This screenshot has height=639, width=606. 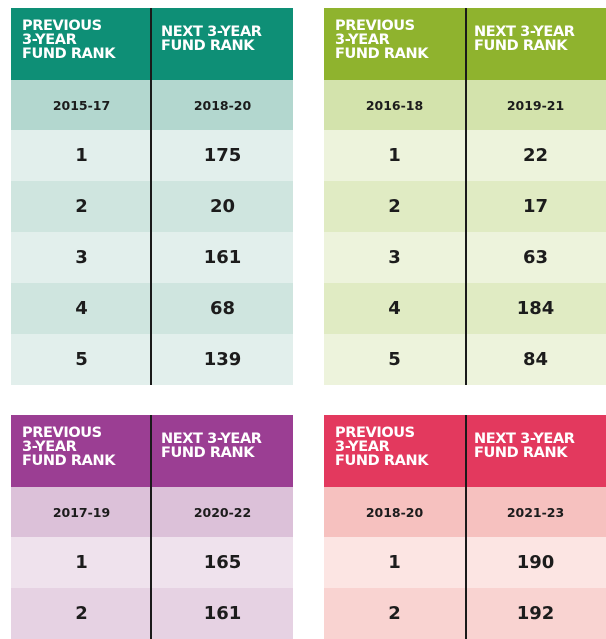 What do you see at coordinates (81, 512) in the screenshot?
I see `period-previous: 2017-19` at bounding box center [81, 512].